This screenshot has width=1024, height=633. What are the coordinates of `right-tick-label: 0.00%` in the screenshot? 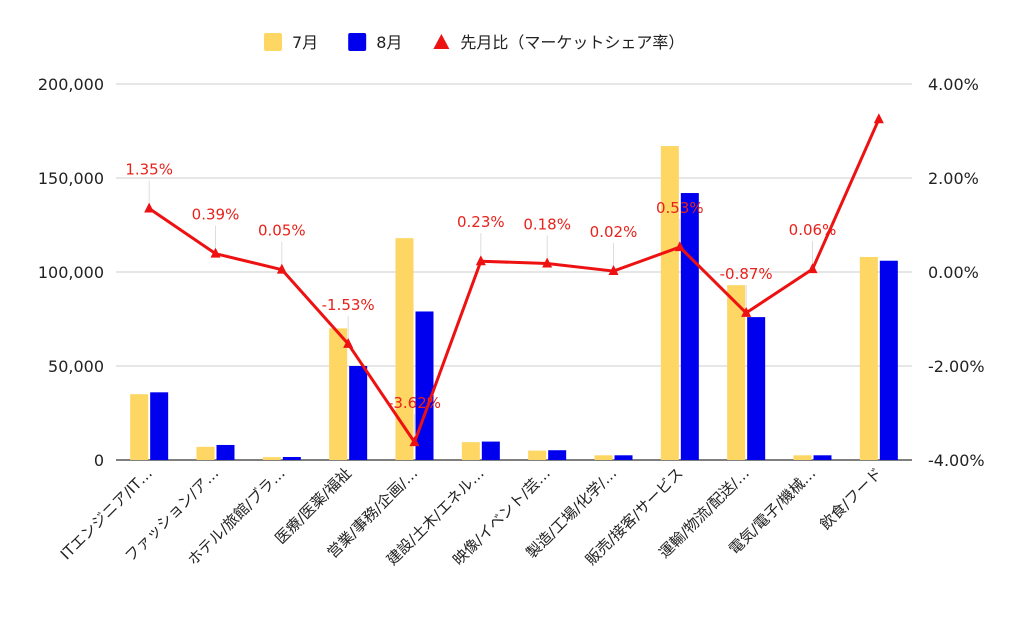 It's located at (953, 272).